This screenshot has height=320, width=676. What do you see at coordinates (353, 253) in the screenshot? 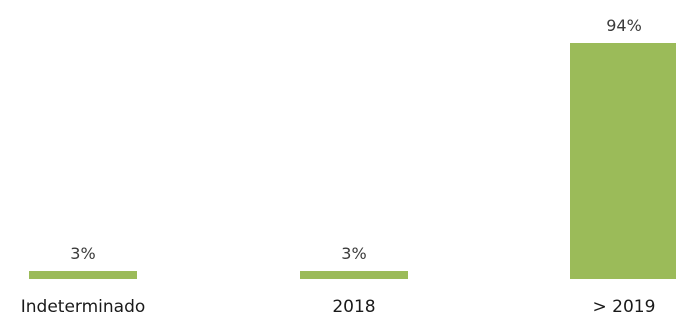
I see `value-label-2018: 3%` at bounding box center [353, 253].